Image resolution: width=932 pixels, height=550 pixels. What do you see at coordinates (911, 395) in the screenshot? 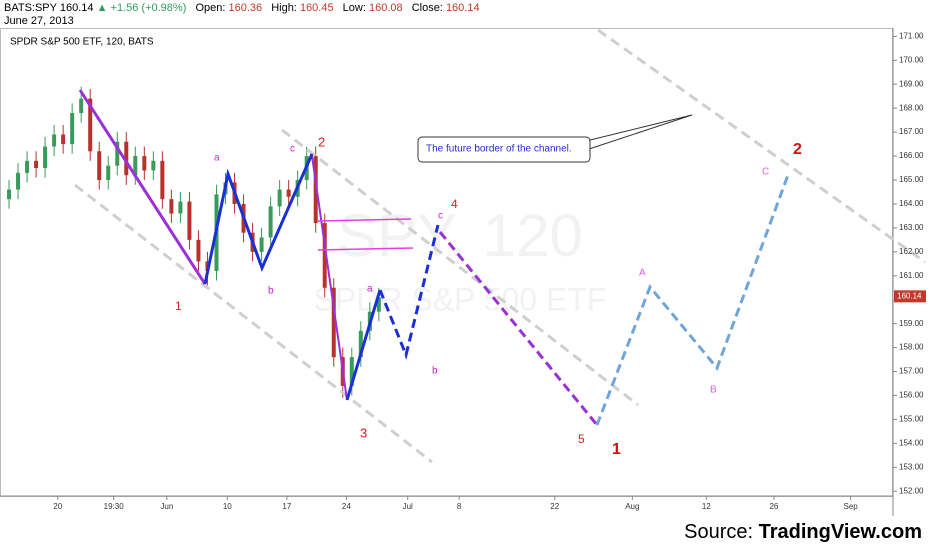
I see `y-tick-label: 156.00` at bounding box center [911, 395].